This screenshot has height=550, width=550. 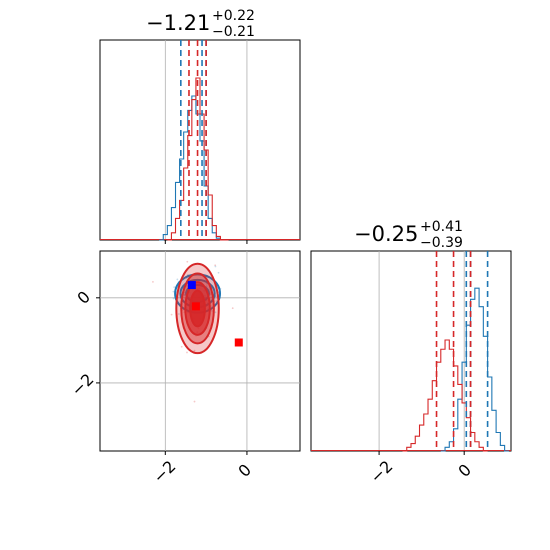 What do you see at coordinates (441, 243) in the screenshot?
I see `title-param2-lower: −0.39` at bounding box center [441, 243].